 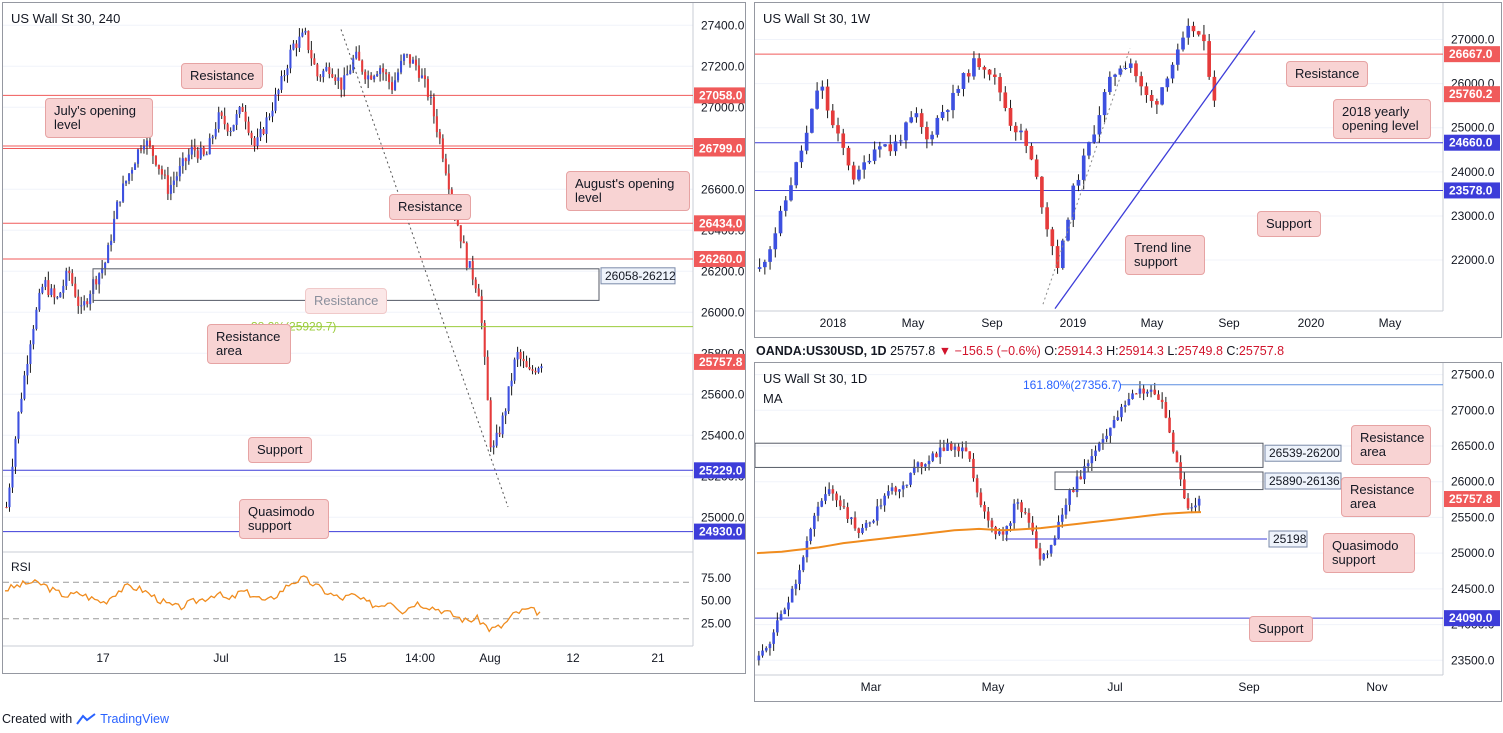 What do you see at coordinates (134, 719) in the screenshot?
I see `footer-brand: TradingView` at bounding box center [134, 719].